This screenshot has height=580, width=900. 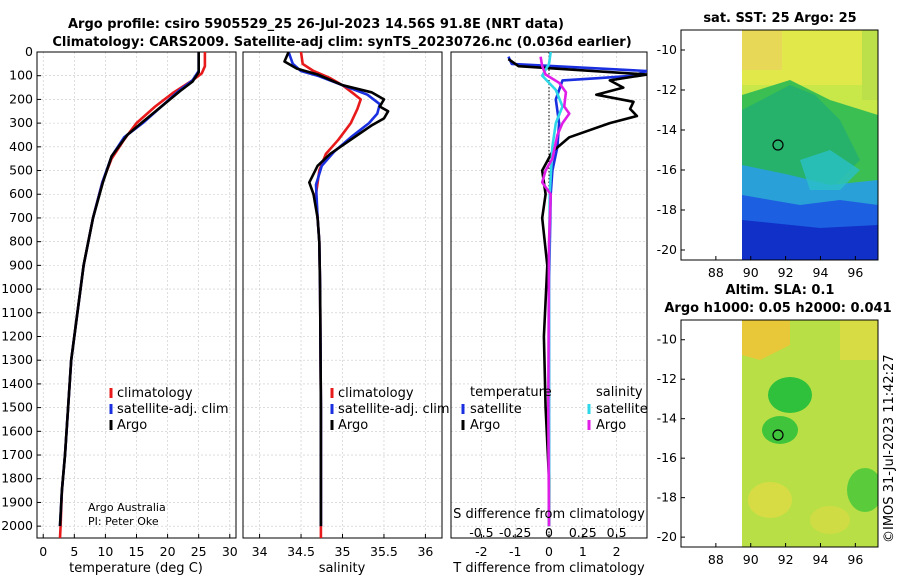 What do you see at coordinates (105, 551) in the screenshot?
I see `x-tick-label: 10` at bounding box center [105, 551].